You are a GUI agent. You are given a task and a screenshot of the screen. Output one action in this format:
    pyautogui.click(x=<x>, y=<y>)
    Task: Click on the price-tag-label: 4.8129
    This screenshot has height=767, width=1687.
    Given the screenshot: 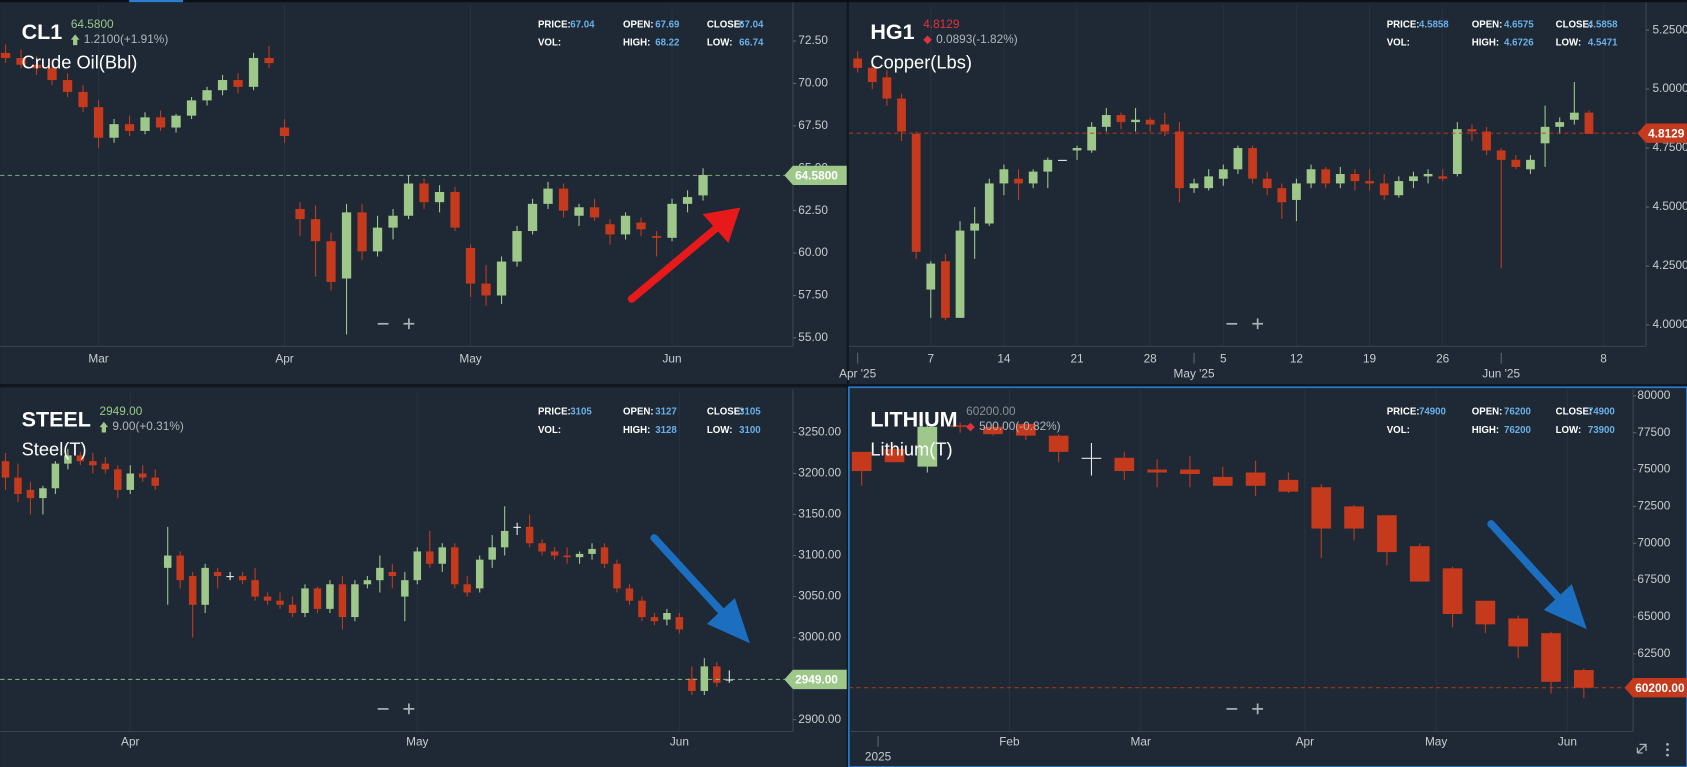 What is the action you would take?
    pyautogui.click(x=1666, y=133)
    